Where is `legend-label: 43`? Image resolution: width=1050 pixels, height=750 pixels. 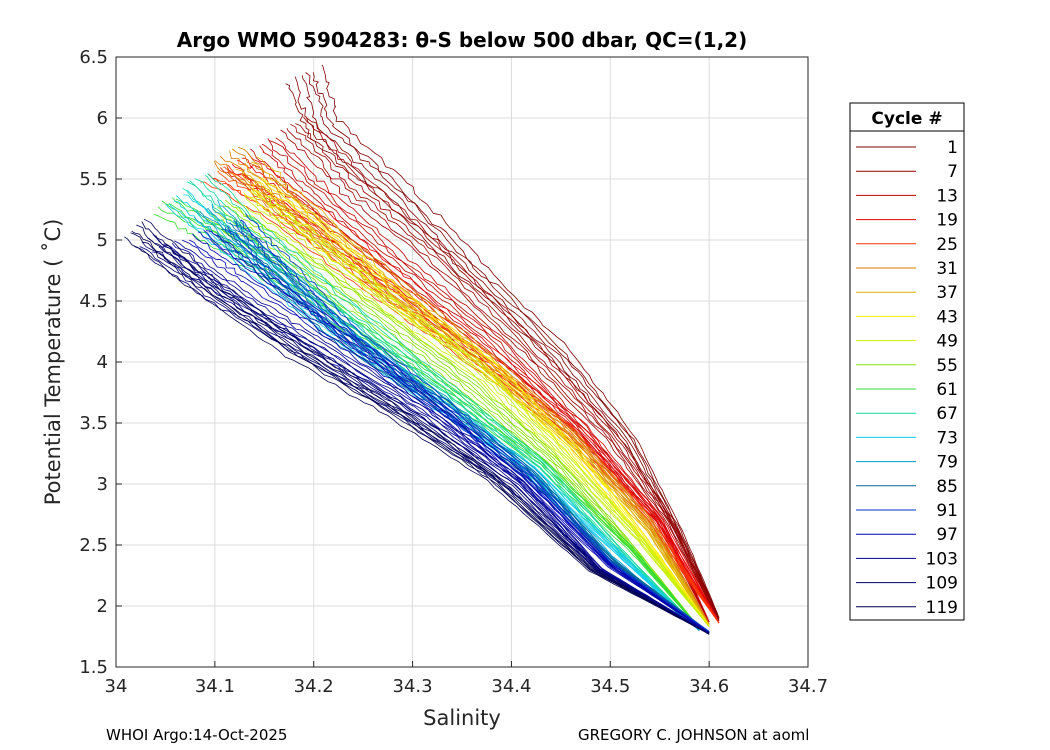
legend-label: 43 is located at coordinates (947, 317).